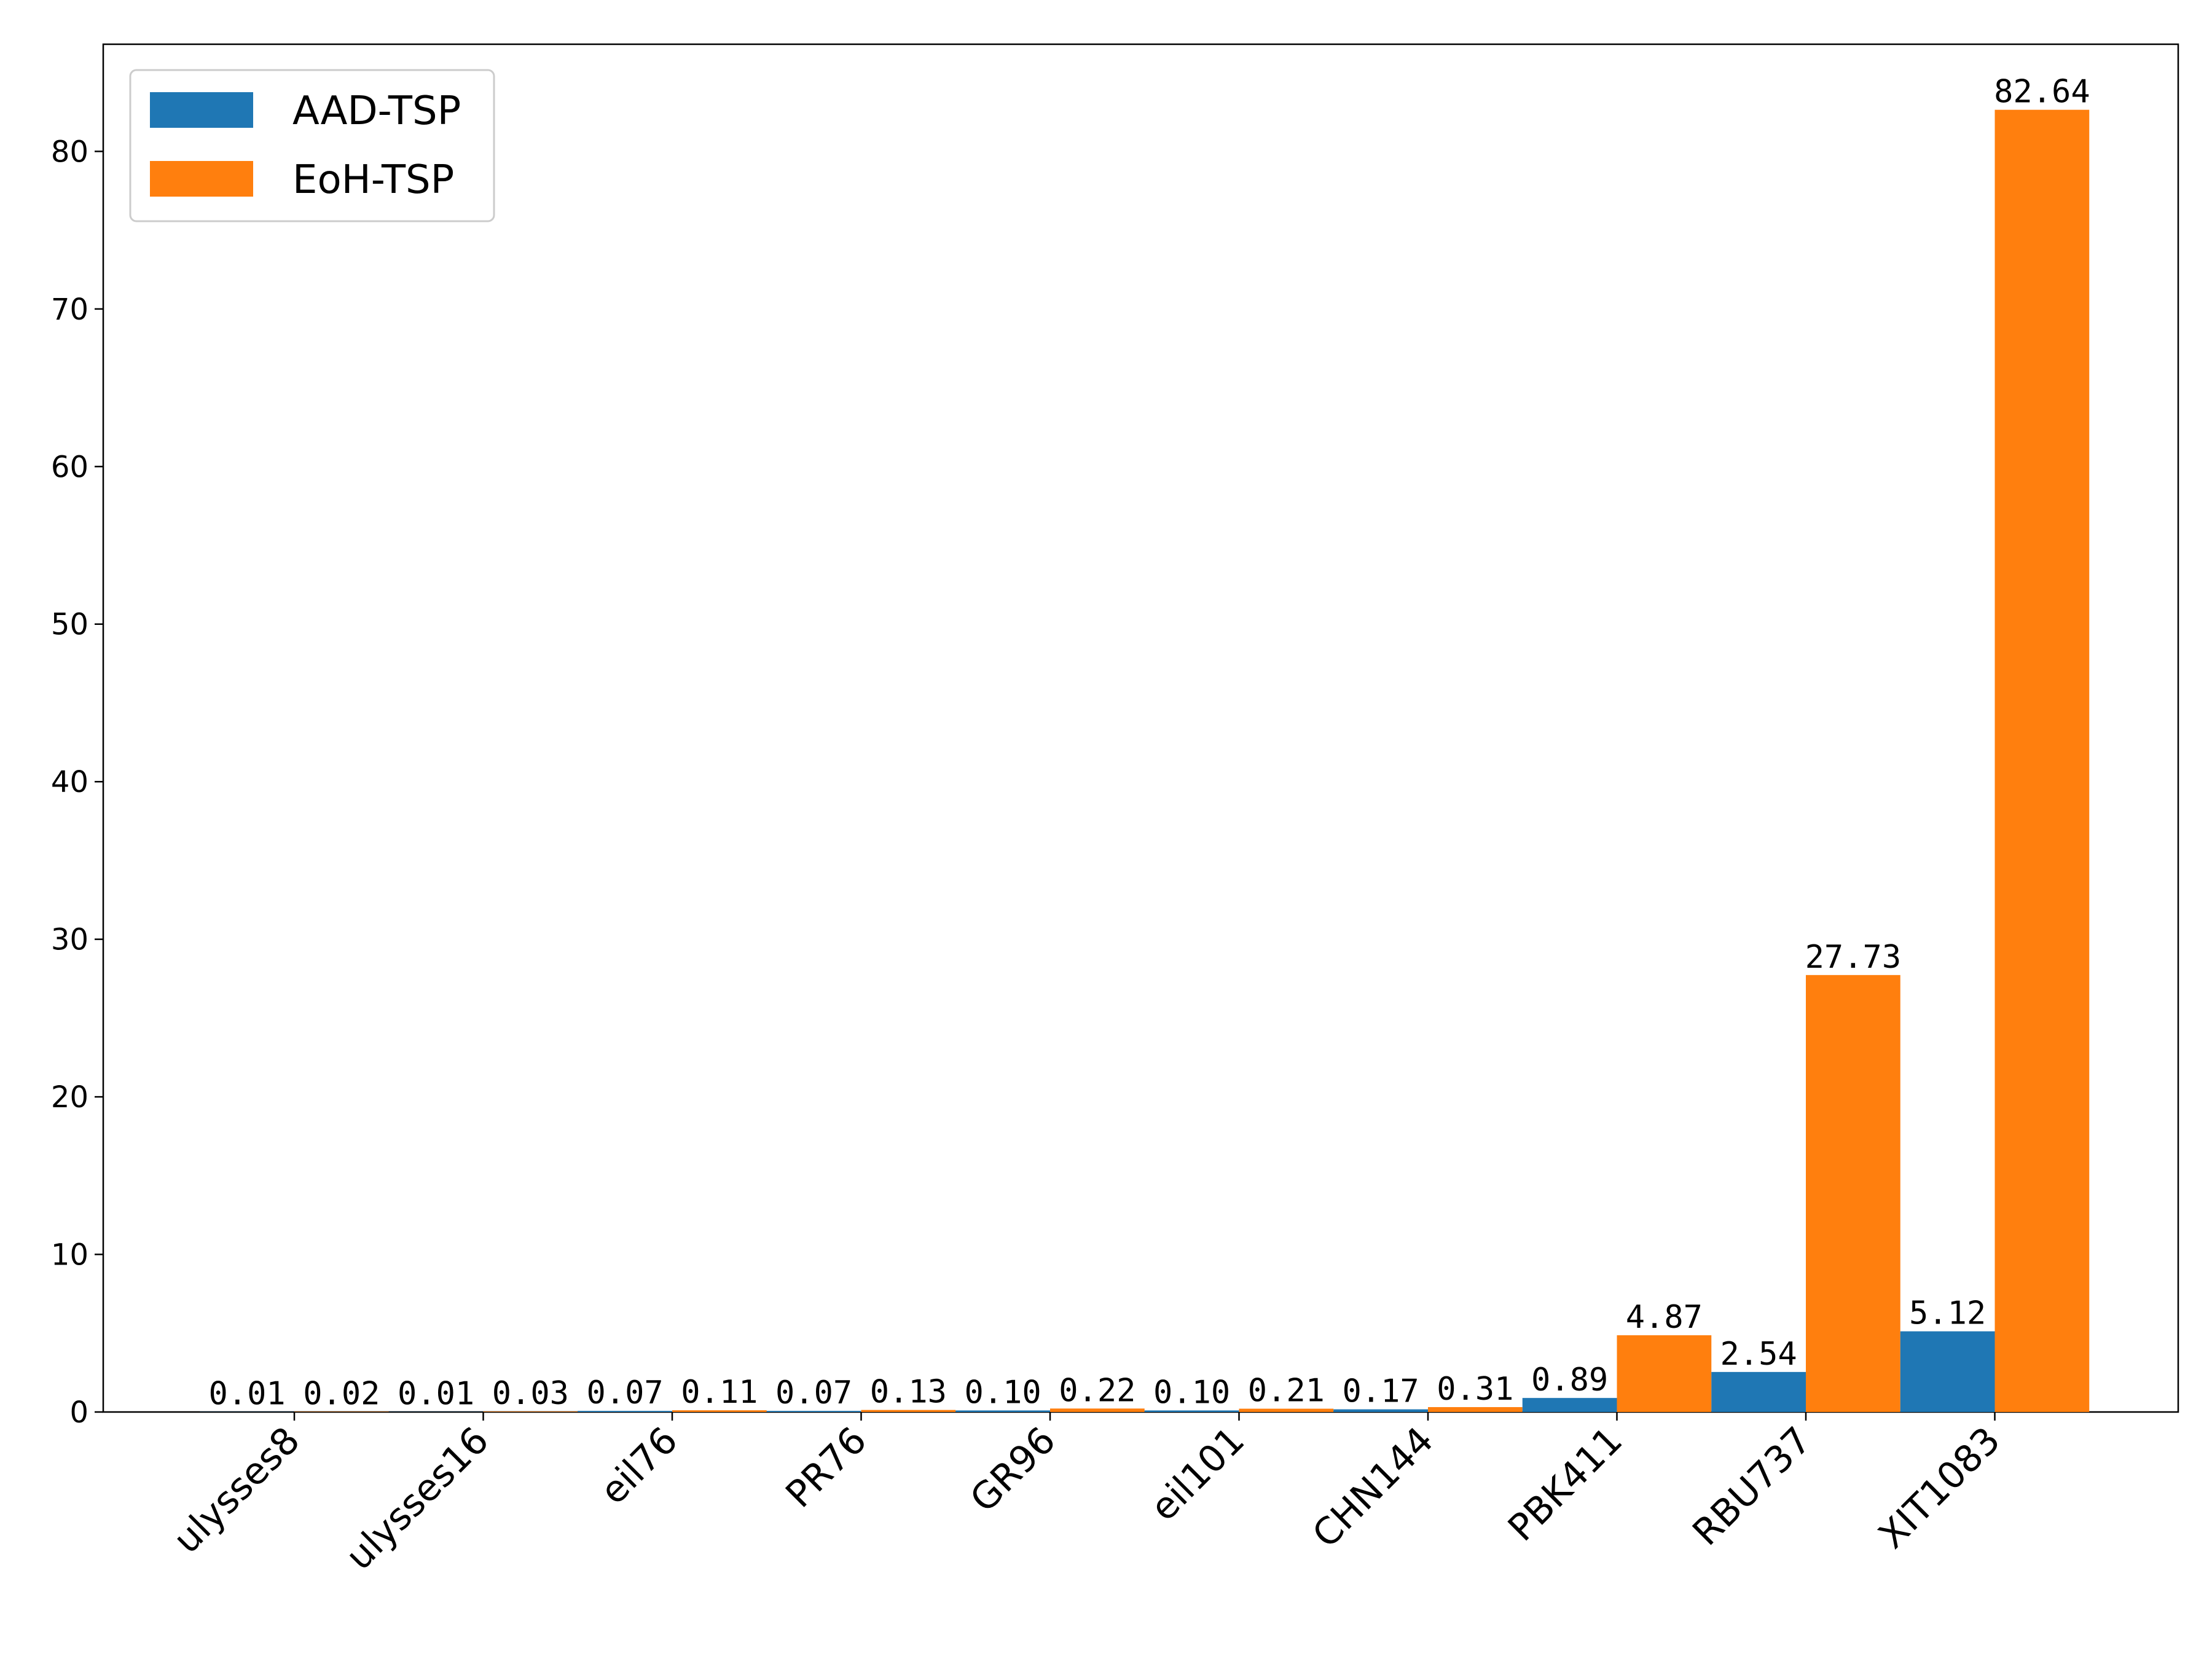 The image size is (2212, 1659). I want to click on bar-eoh-tsp-chn144, so click(1475, 1409).